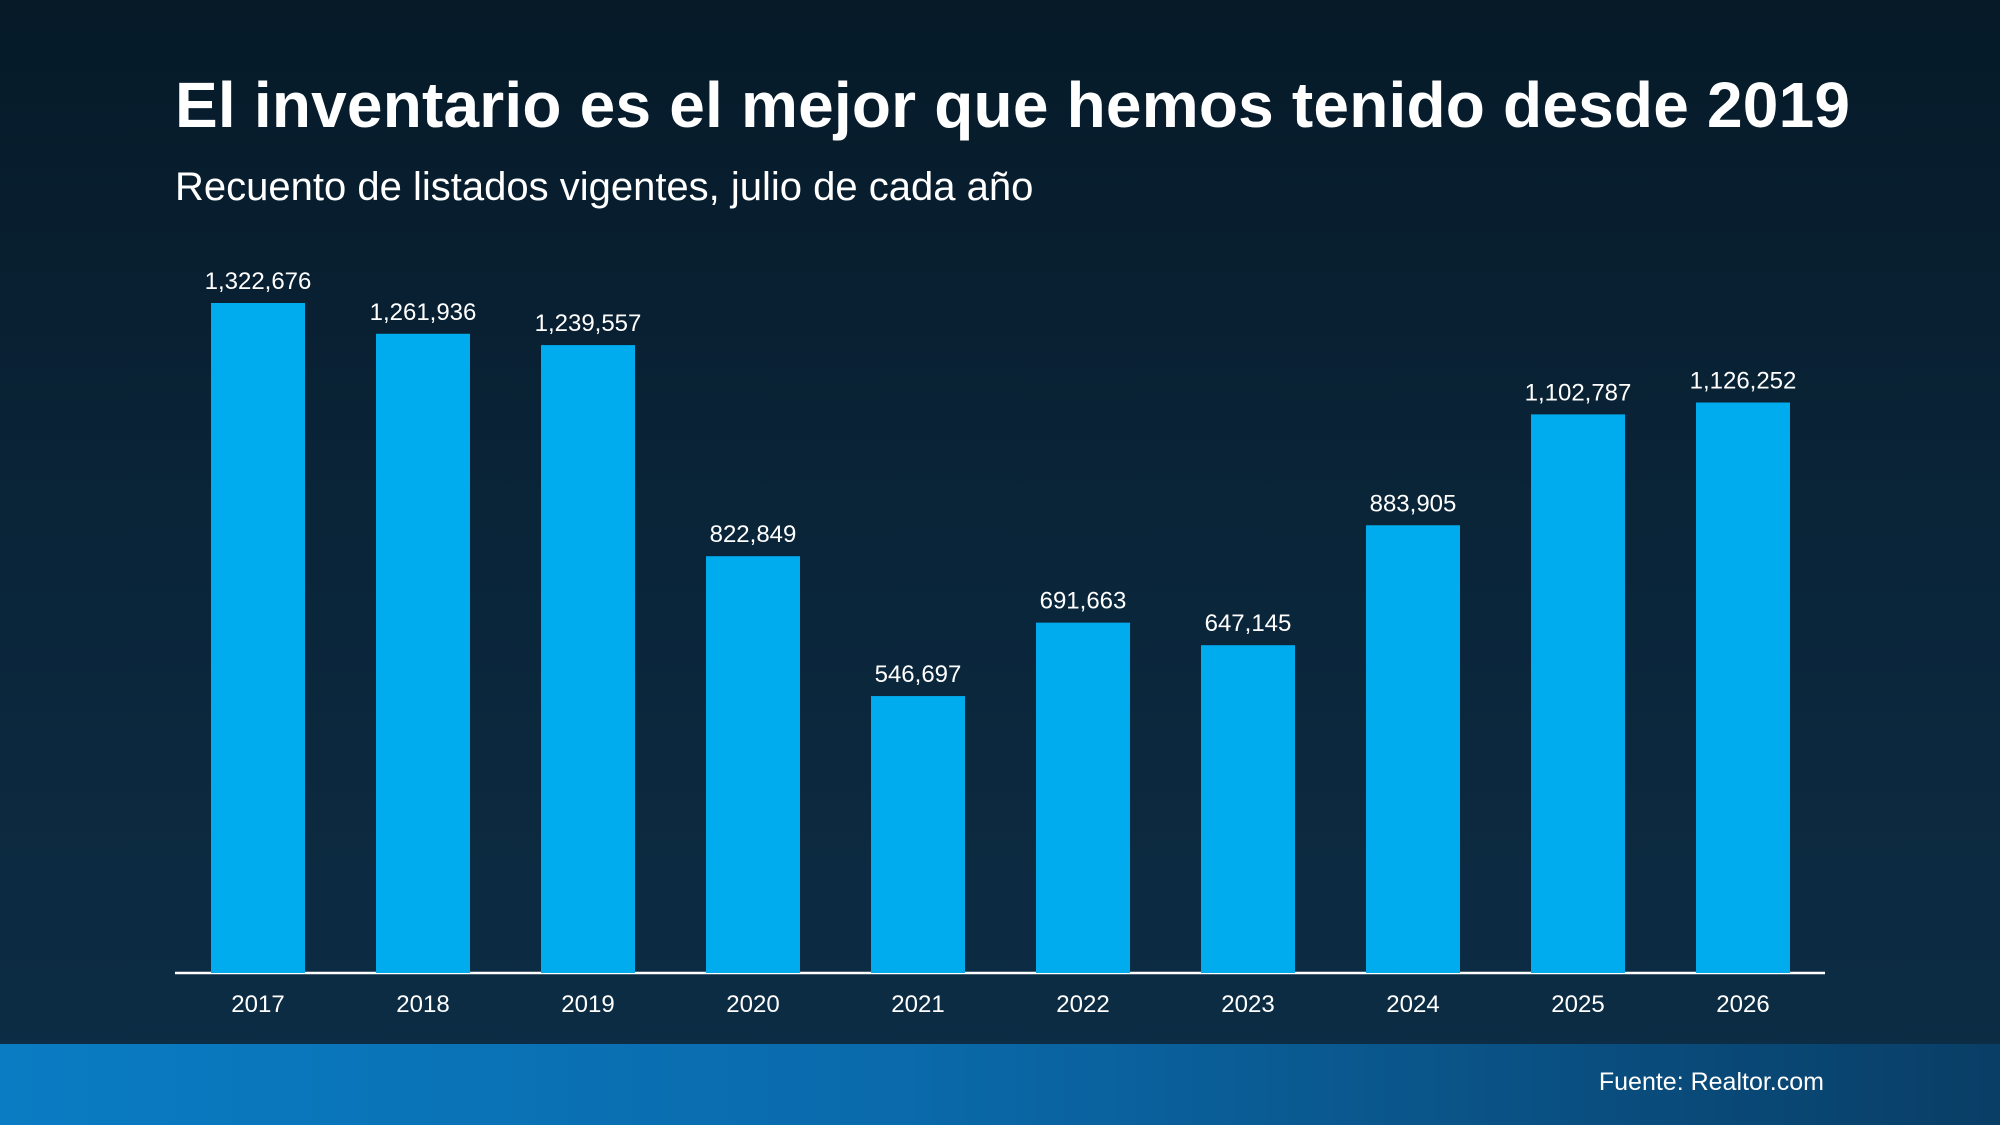 This screenshot has width=2000, height=1125. I want to click on x-tick-label-2020: 2020, so click(752, 1004).